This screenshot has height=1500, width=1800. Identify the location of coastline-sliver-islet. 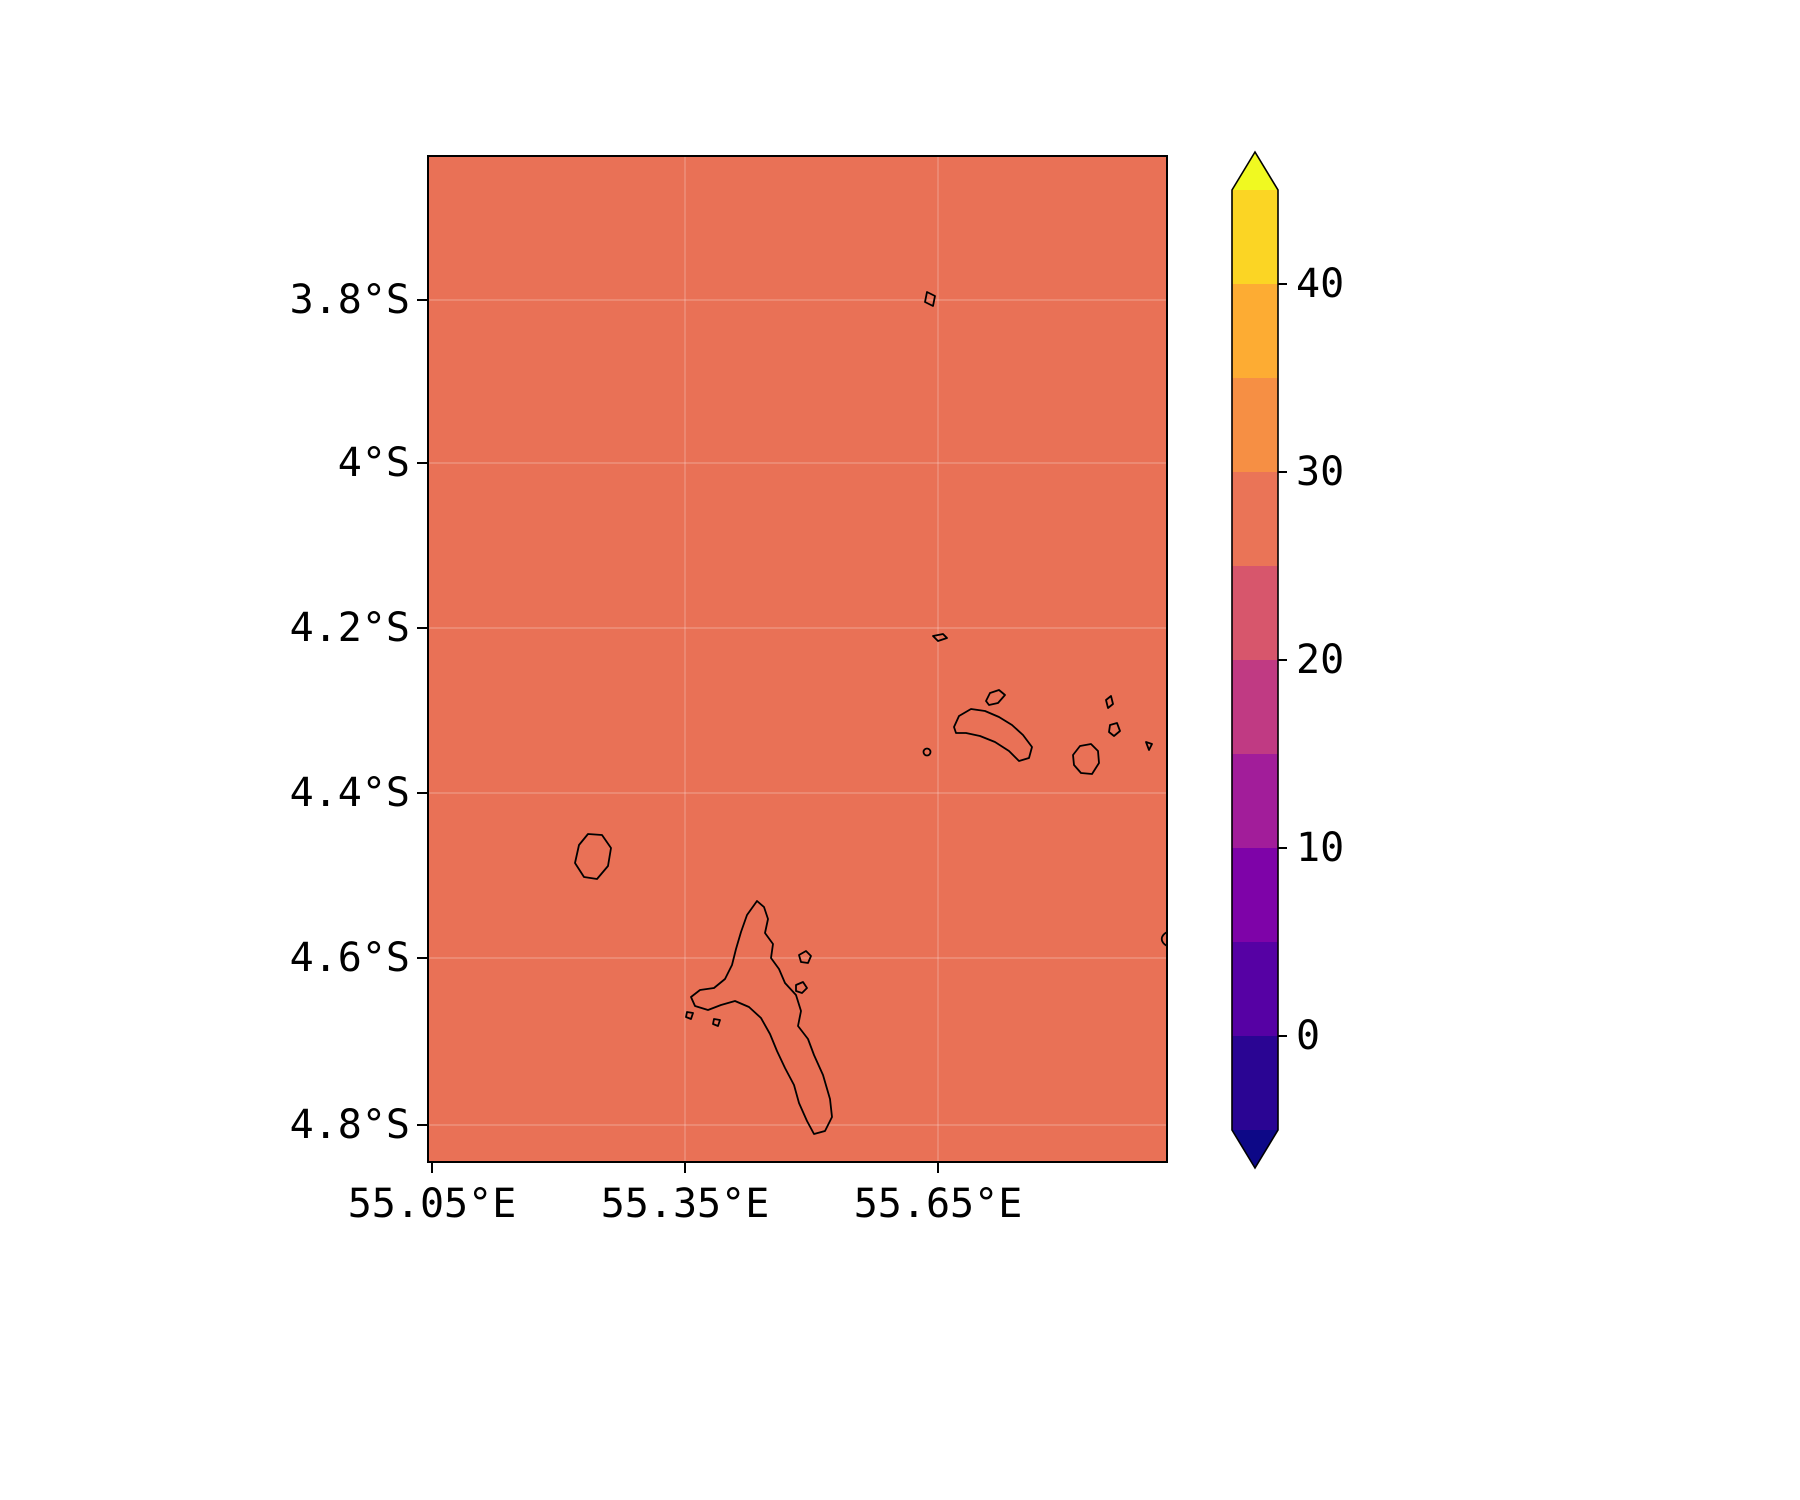
(940, 637).